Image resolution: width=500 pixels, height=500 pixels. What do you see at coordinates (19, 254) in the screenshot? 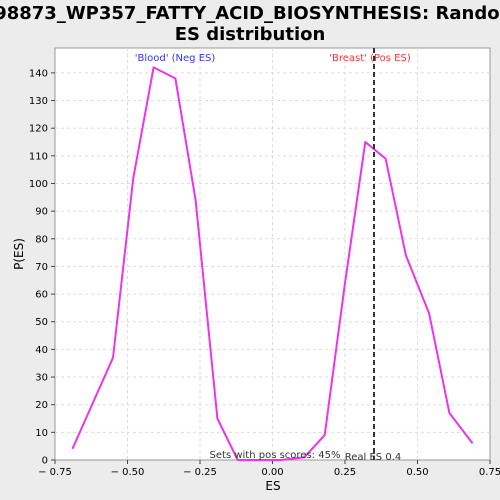
I see `y-axis-label: P(ES)` at bounding box center [19, 254].